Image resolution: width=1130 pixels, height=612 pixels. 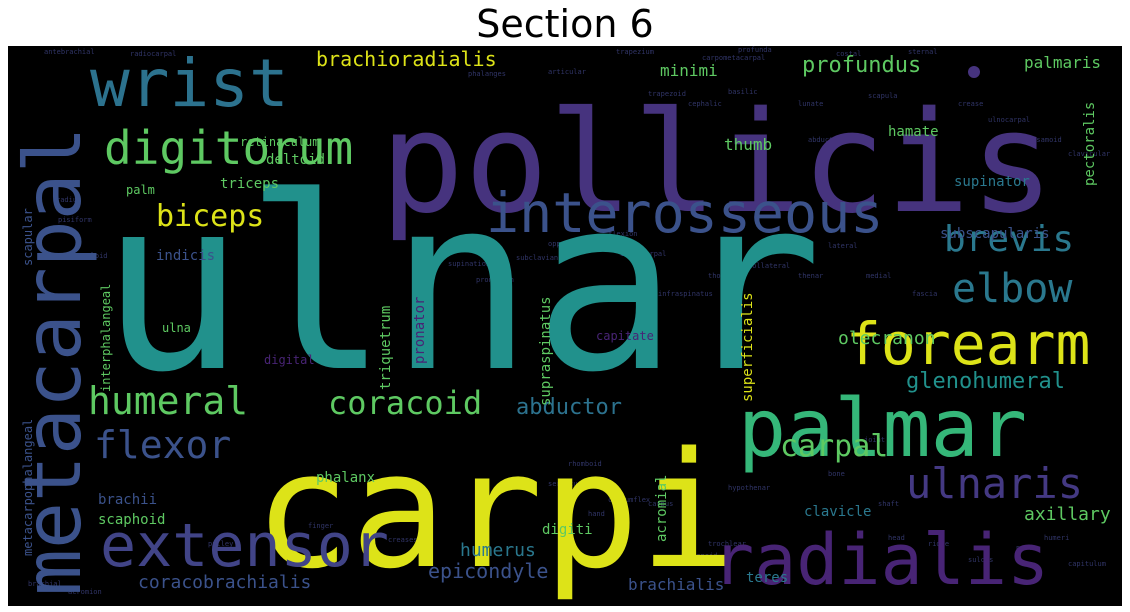 I want to click on small-word: antebrachial, so click(x=69, y=52).